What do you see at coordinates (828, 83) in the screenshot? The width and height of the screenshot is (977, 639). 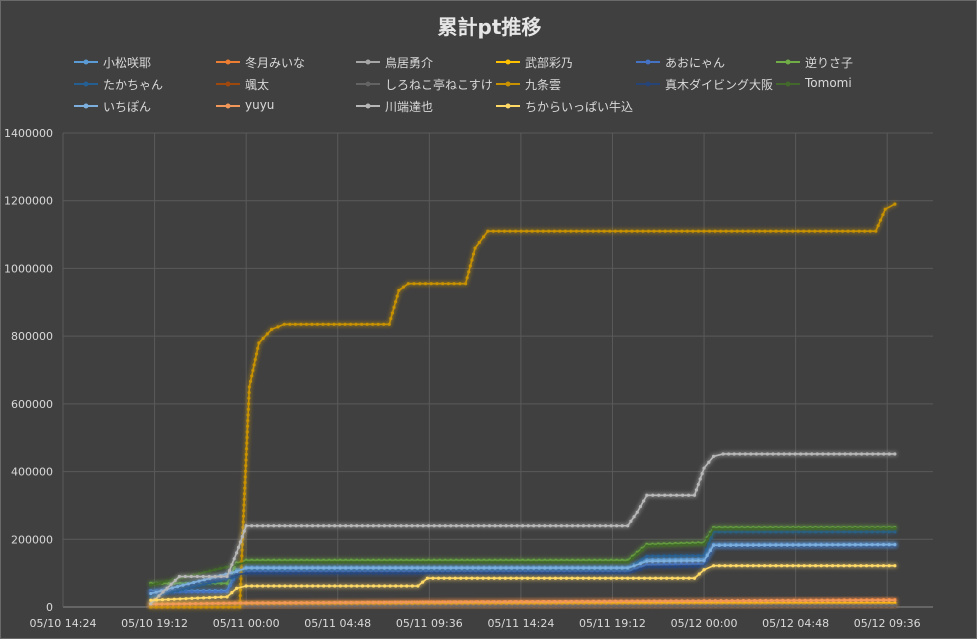 I see `legend-label: Tomomi` at bounding box center [828, 83].